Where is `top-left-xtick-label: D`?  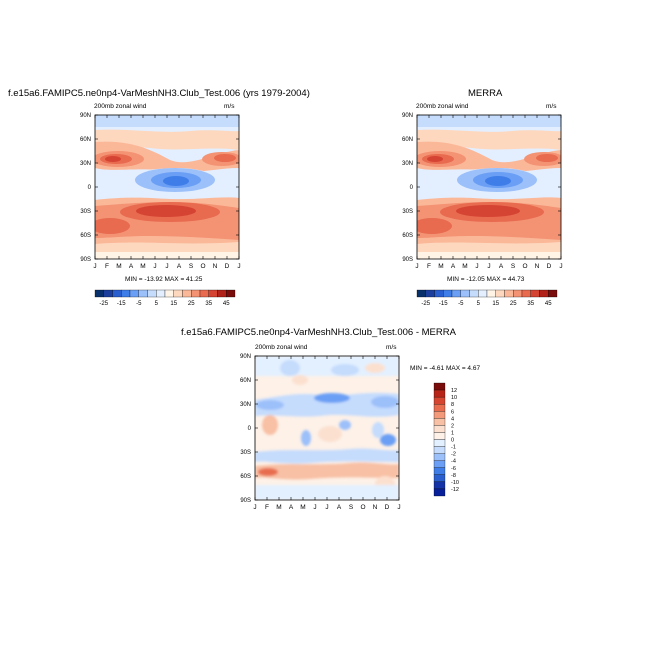
top-left-xtick-label: D is located at coordinates (227, 266).